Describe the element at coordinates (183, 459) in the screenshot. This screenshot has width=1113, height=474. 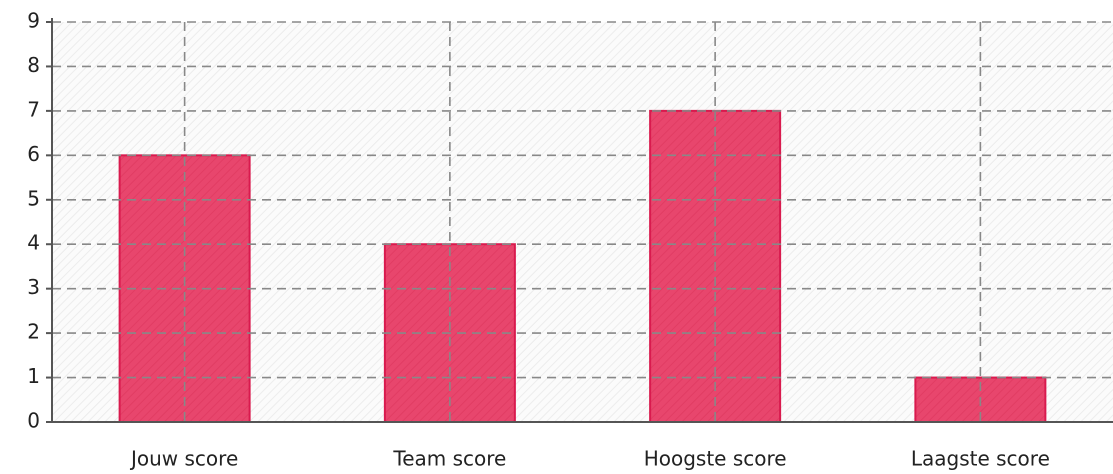
I see `x-tick-label: Jouw score` at that location.